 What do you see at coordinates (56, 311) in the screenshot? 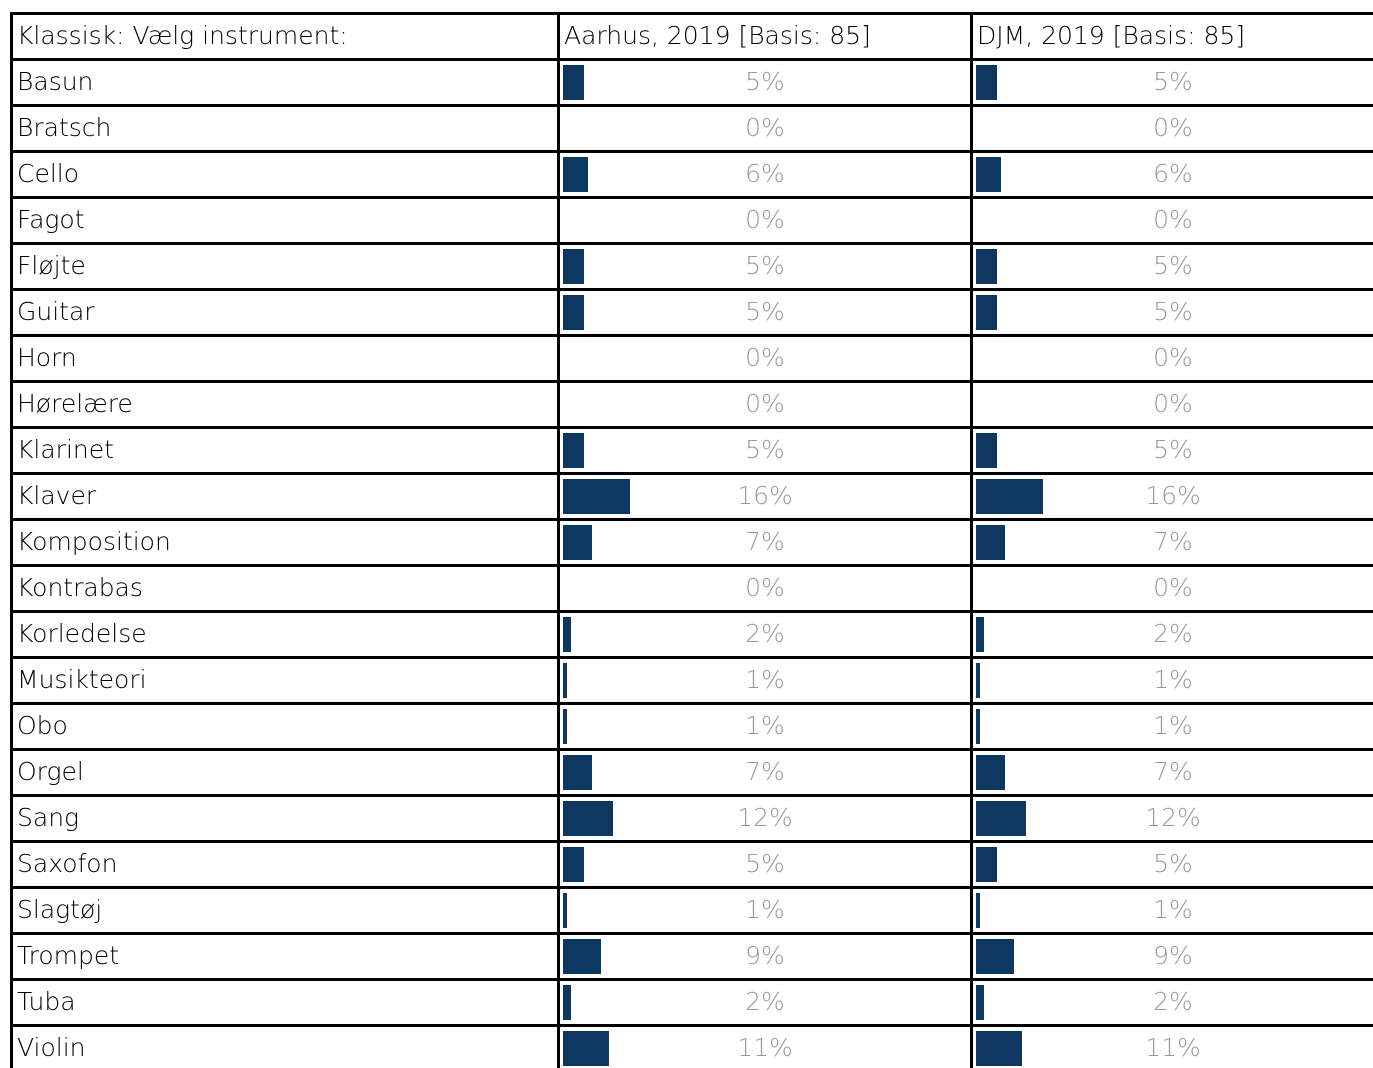
I see `row-label: Guitar` at bounding box center [56, 311].